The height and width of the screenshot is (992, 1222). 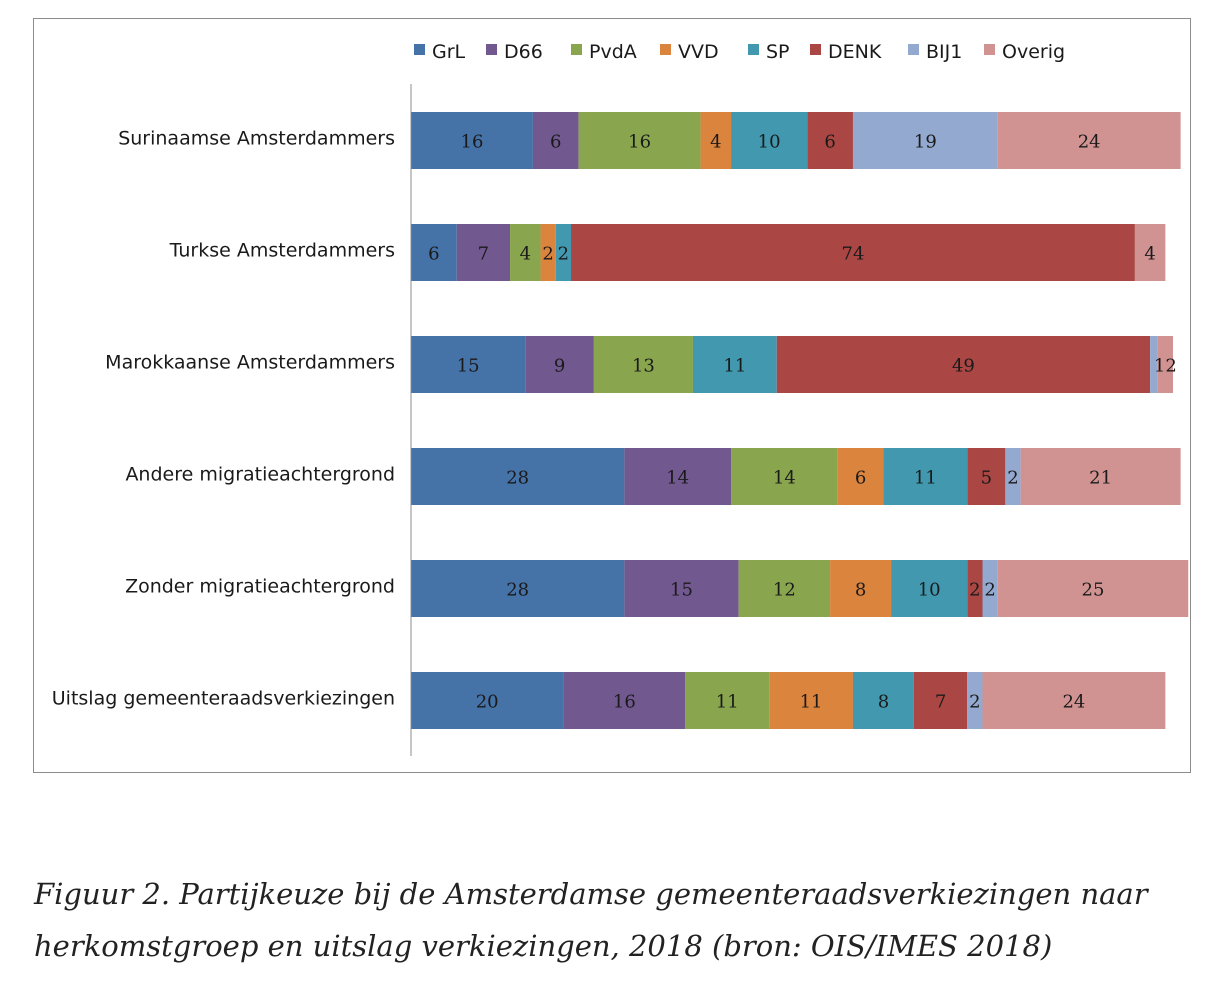 I want to click on data-label-d66: 9, so click(x=559, y=366).